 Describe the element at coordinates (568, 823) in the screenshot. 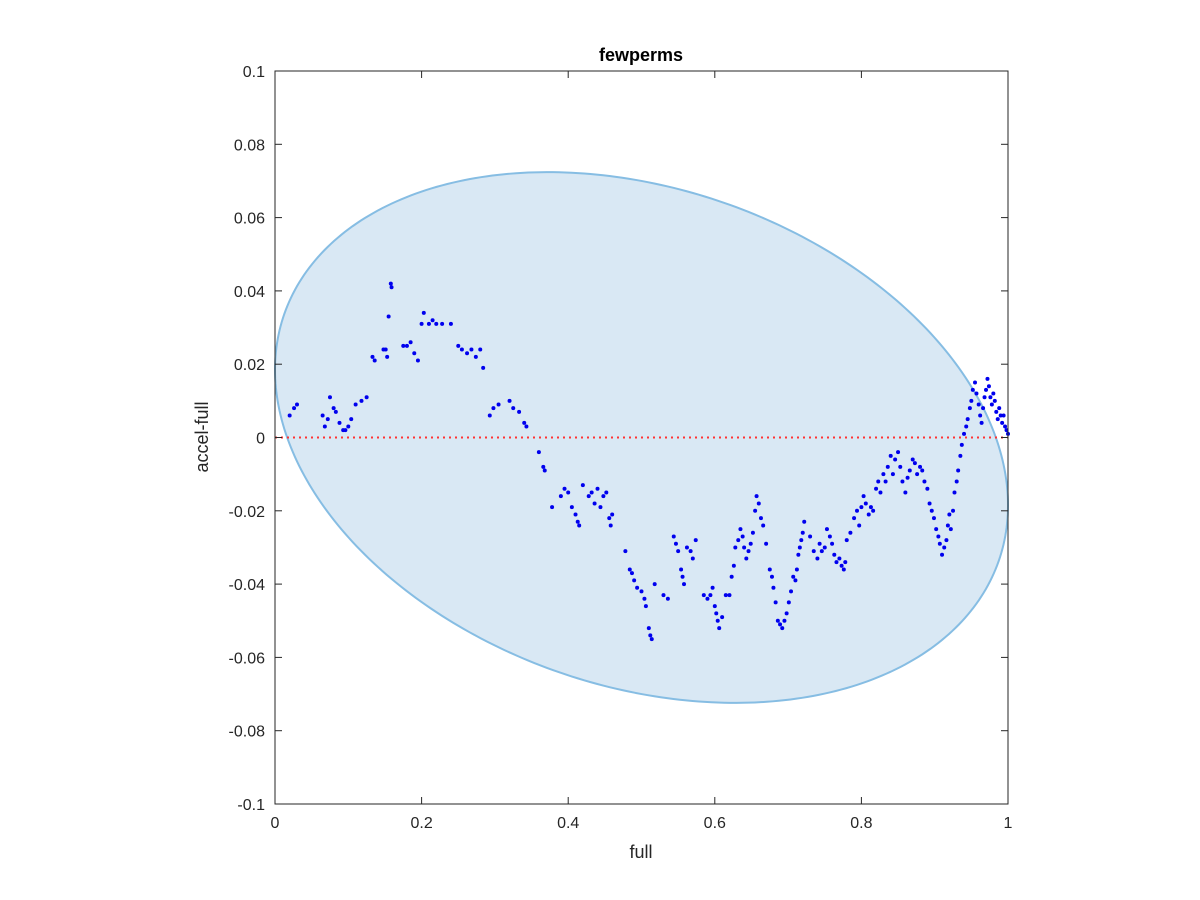

I see `x-tick-label: 0.4` at that location.